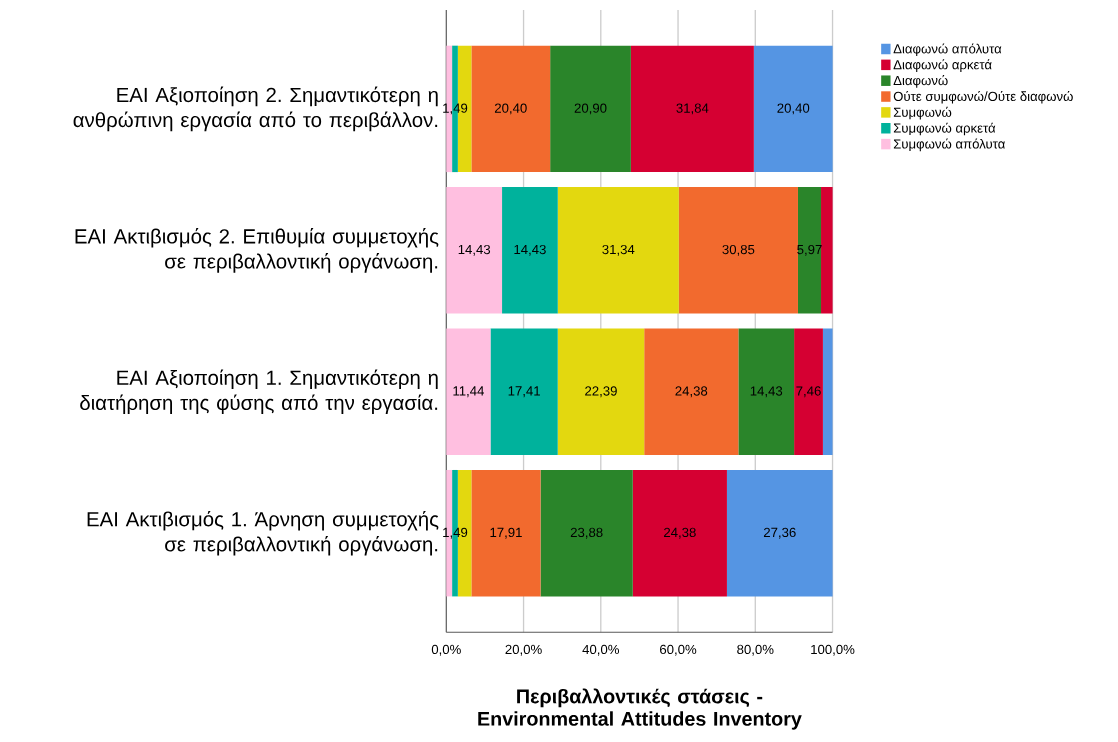  I want to click on x-tick-label: 80,0%, so click(755, 650).